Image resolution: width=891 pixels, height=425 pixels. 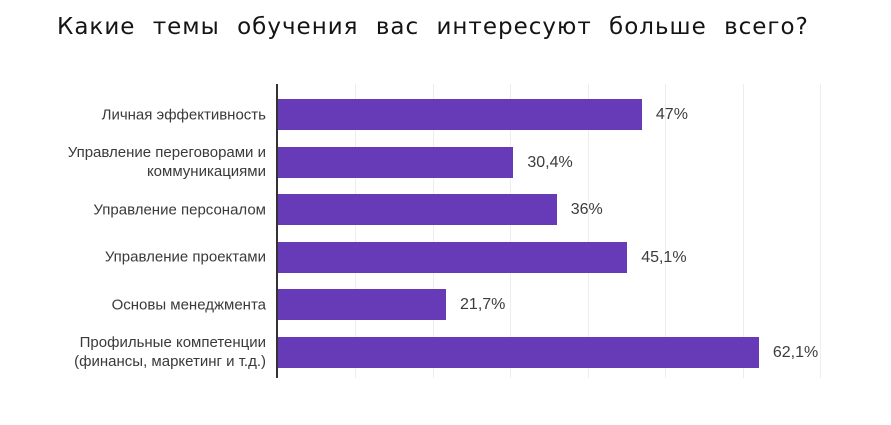 I want to click on value-label: 36%, so click(x=586, y=209).